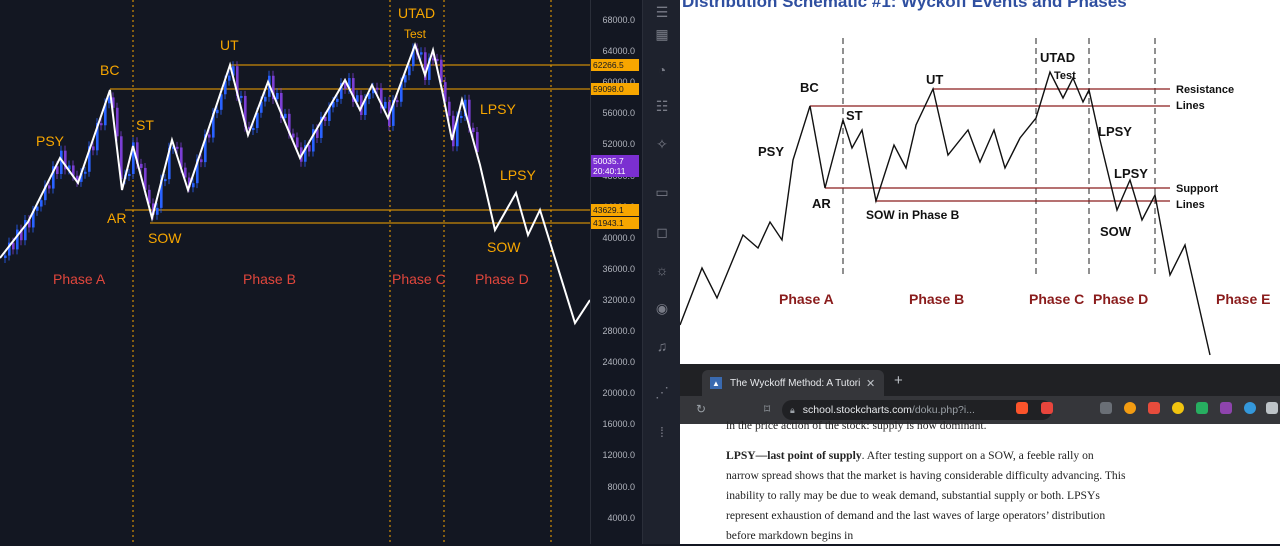 The width and height of the screenshot is (1280, 546). I want to click on price-tag-resistance-low: 59098.0, so click(615, 89).